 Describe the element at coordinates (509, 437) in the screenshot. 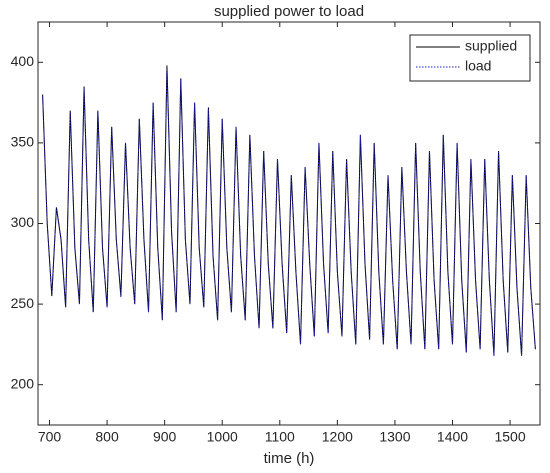

I see `x-tick-label: 1500` at that location.